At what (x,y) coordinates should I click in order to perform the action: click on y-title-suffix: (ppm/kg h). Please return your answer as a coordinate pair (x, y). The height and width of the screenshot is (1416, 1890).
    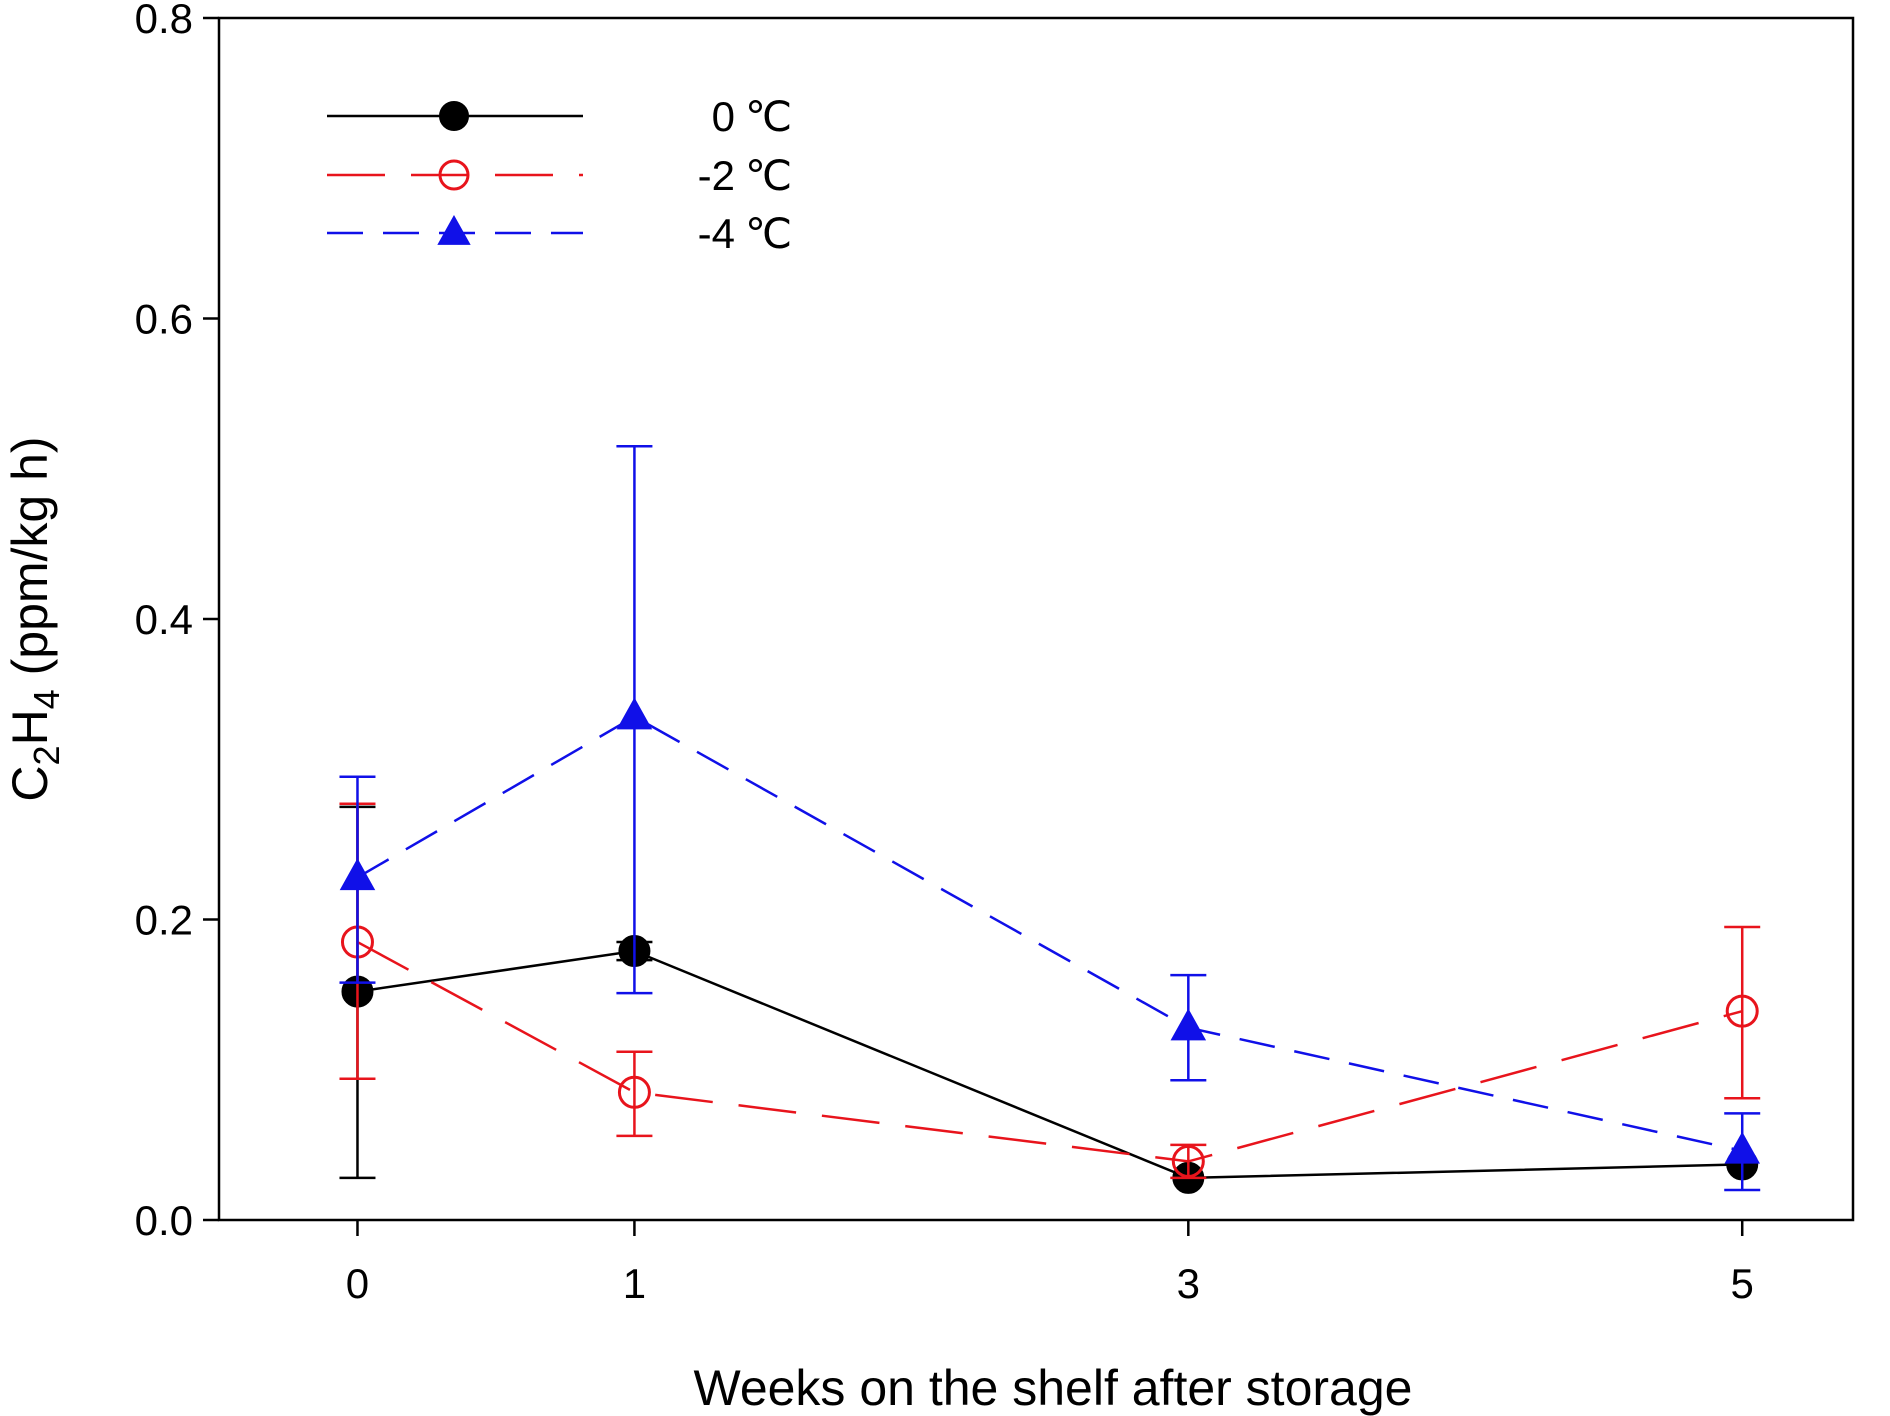
    Looking at the image, I should click on (30, 562).